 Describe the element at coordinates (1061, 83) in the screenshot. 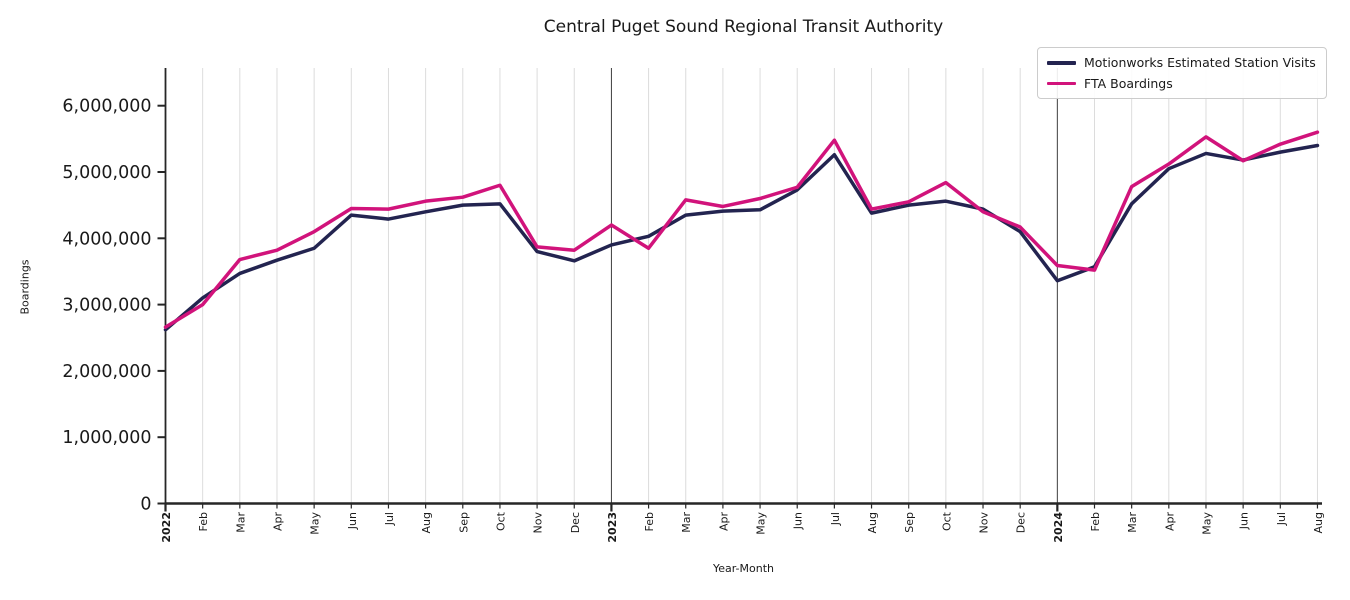

I see `legend-swatch-fta` at that location.